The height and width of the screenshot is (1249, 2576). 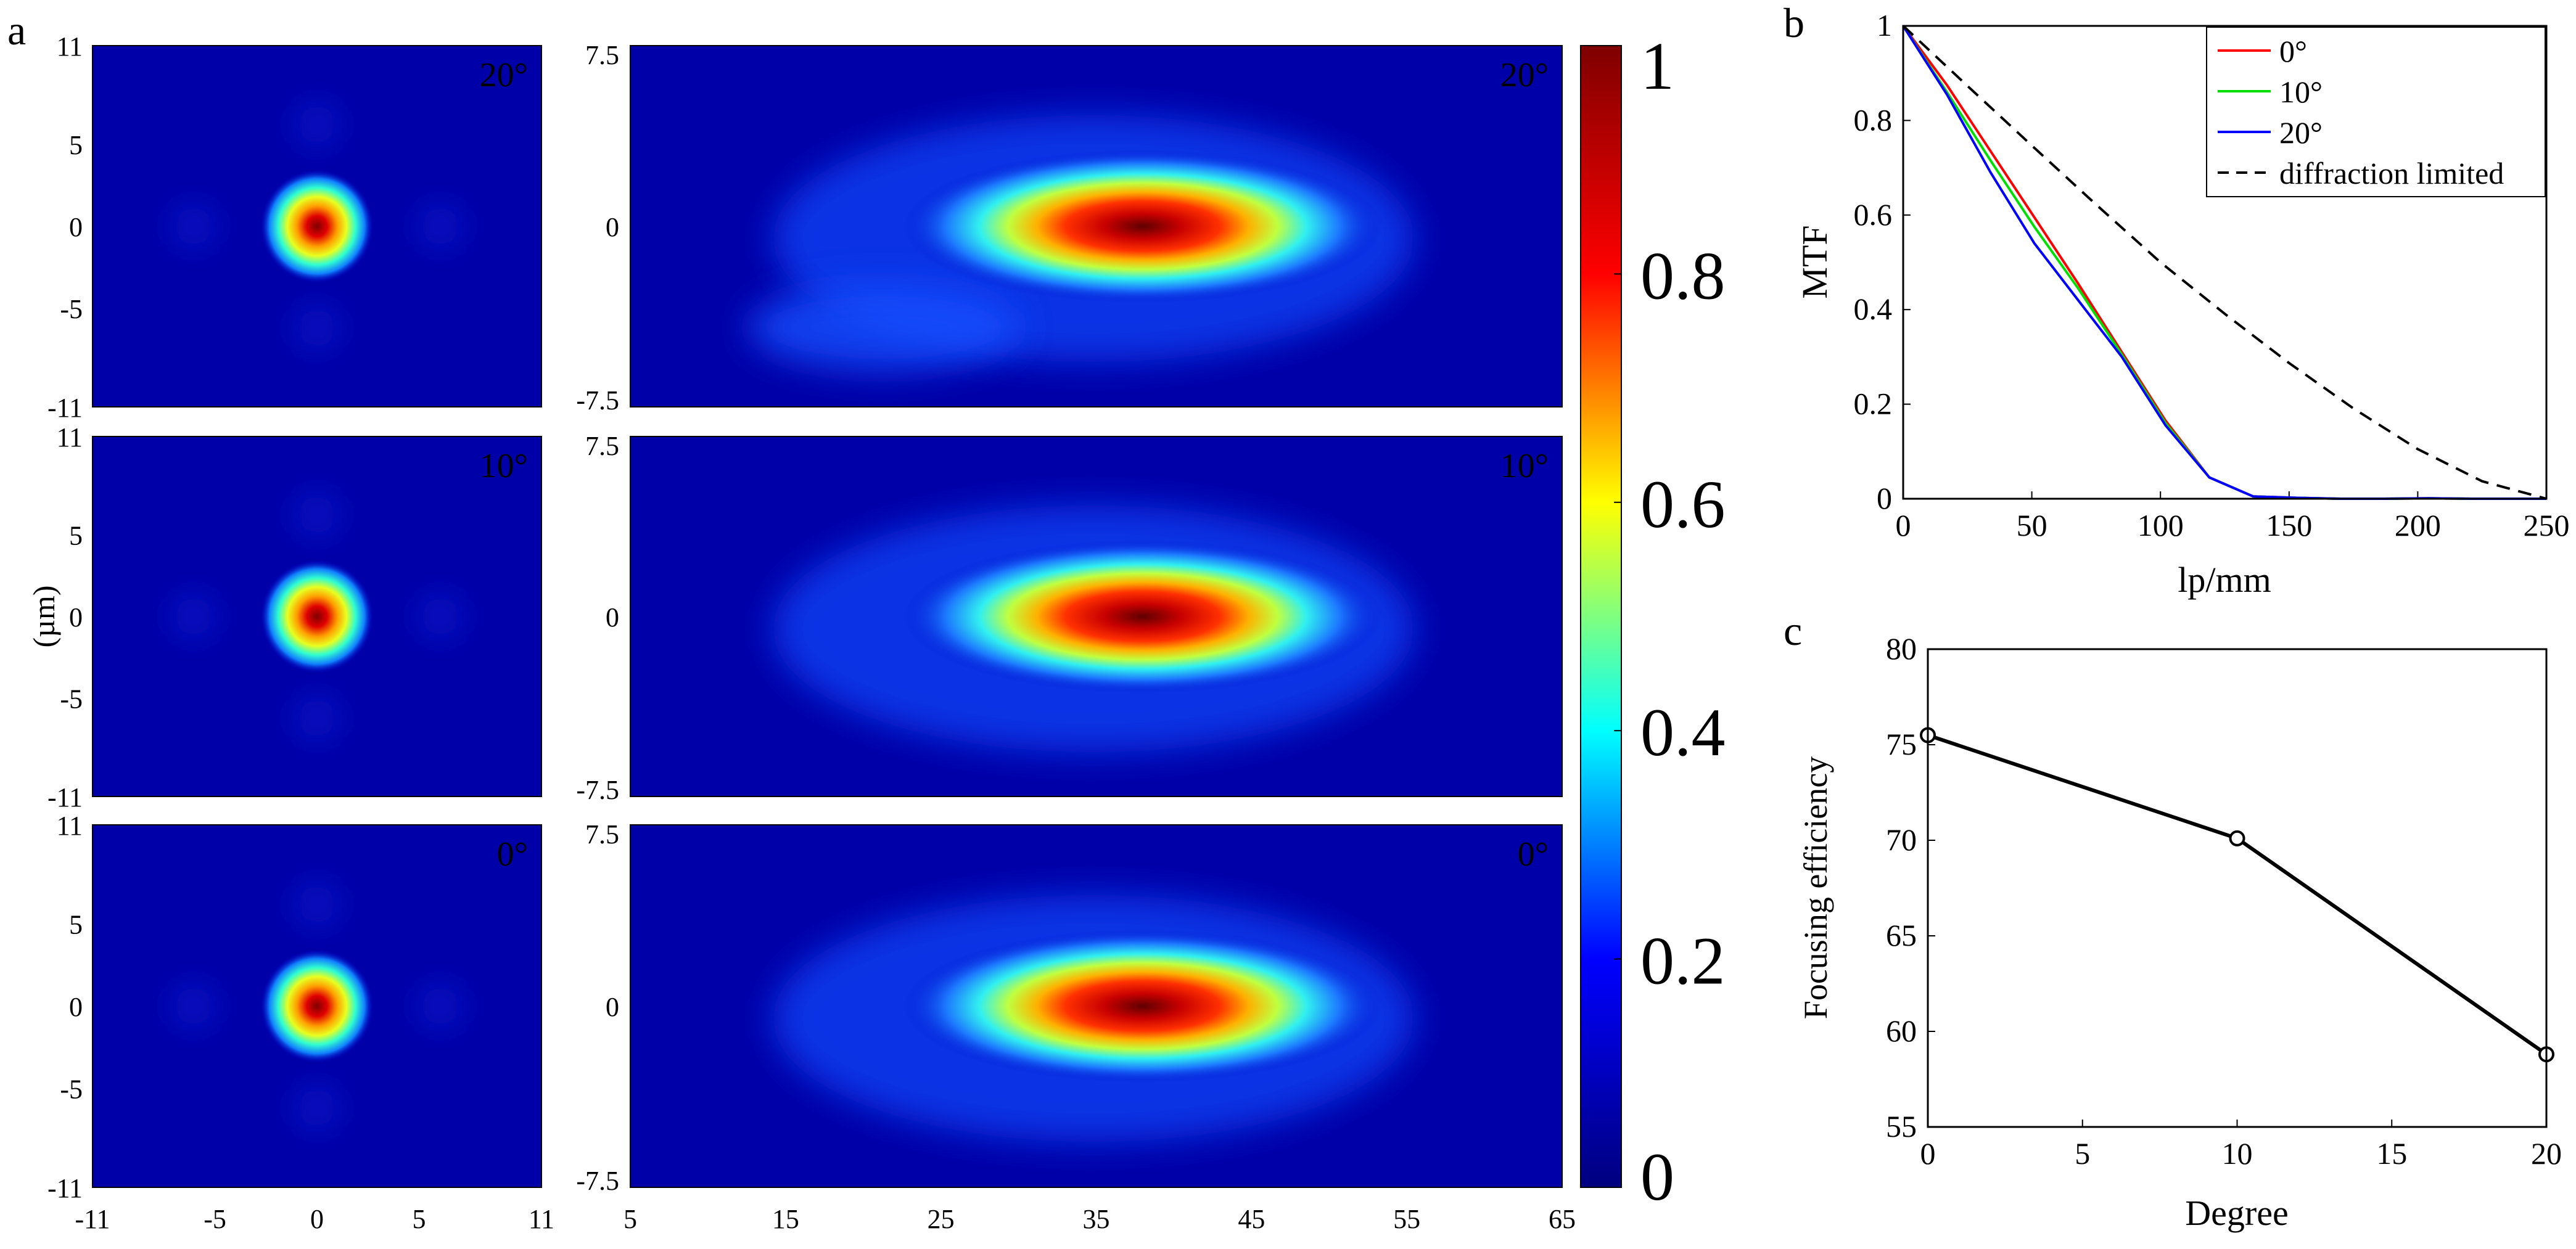 I want to click on colorbar: 1 0.8 0.6 0.4 0.2 0, so click(x=1653, y=621).